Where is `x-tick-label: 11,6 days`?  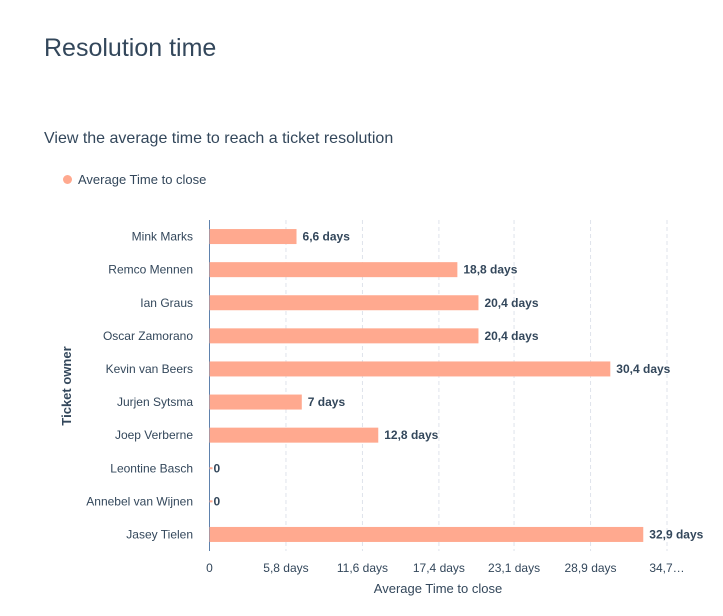 x-tick-label: 11,6 days is located at coordinates (362, 568).